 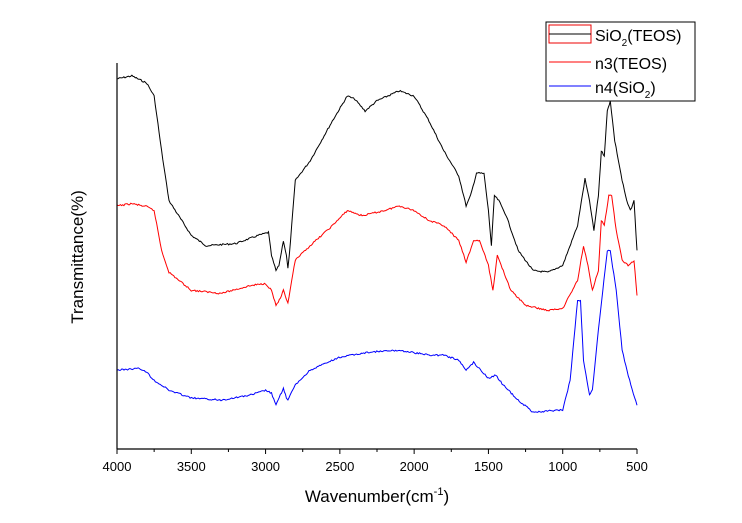 I want to click on x-tick-label: 3500, so click(x=191, y=466).